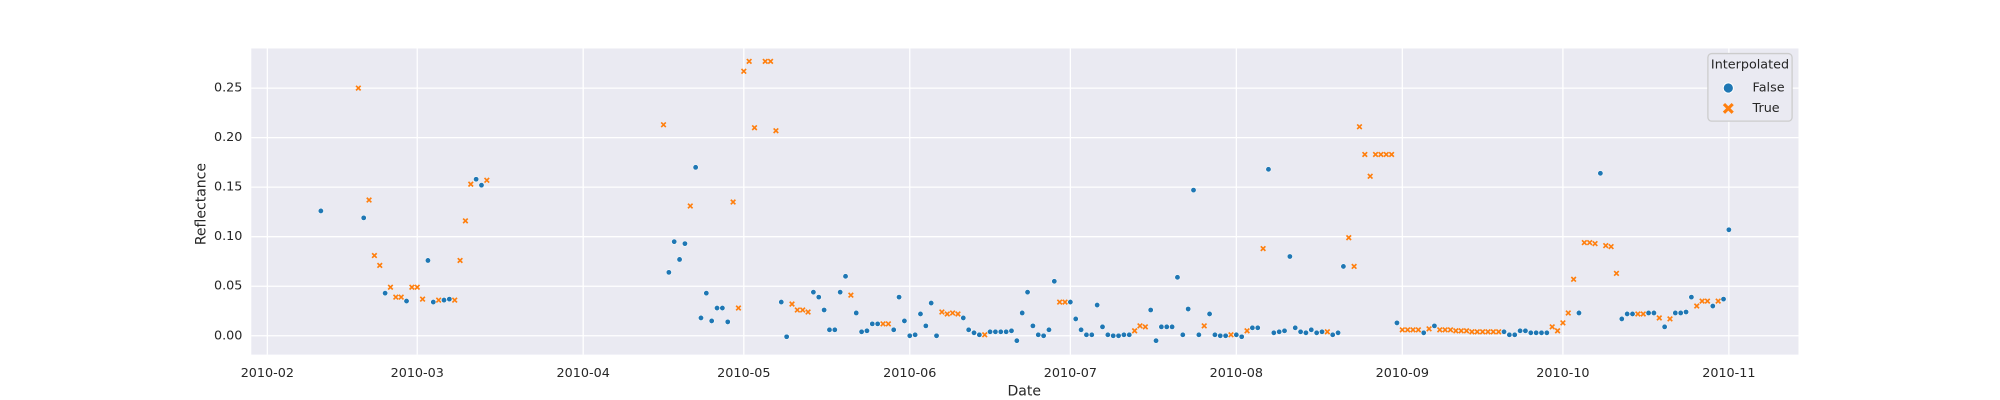 The image size is (2000, 400). Describe the element at coordinates (1728, 108) in the screenshot. I see `legend-marker` at that location.